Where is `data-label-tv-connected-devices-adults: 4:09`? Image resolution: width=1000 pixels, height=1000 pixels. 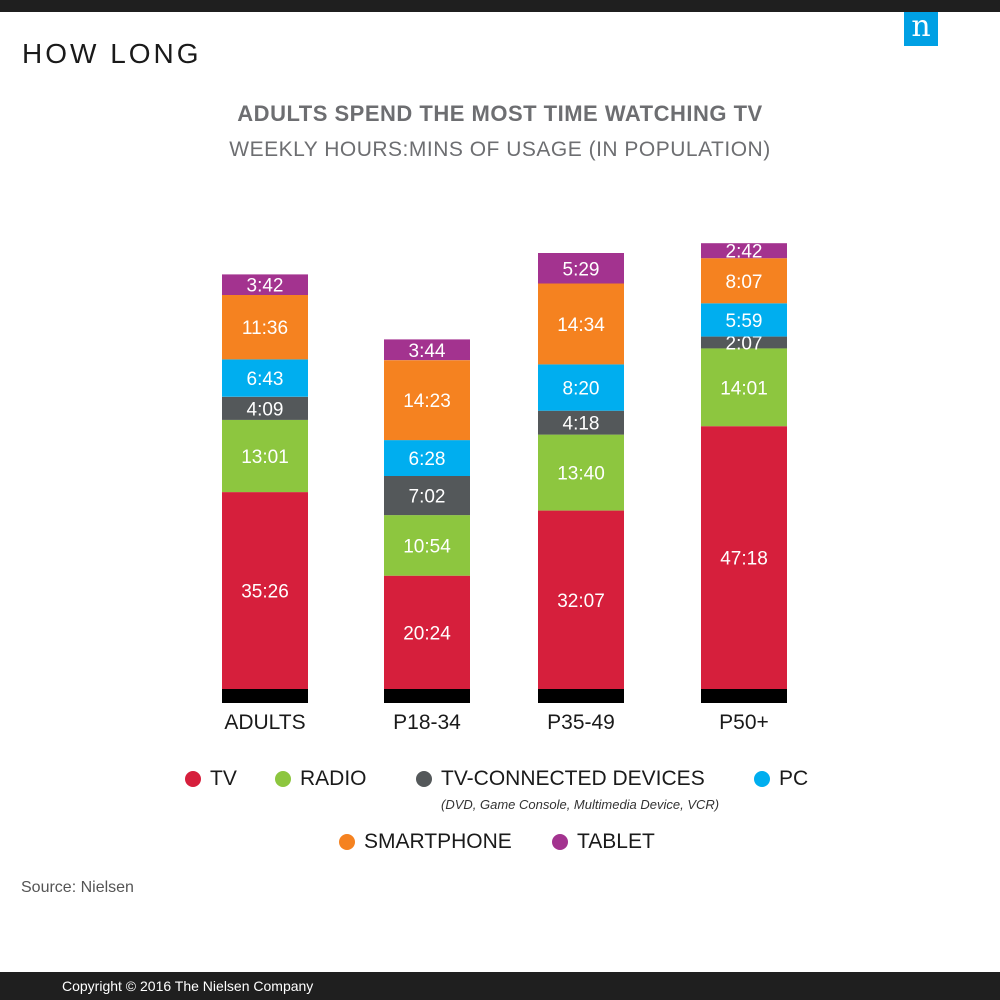
data-label-tv-connected-devices-adults: 4:09 is located at coordinates (265, 409).